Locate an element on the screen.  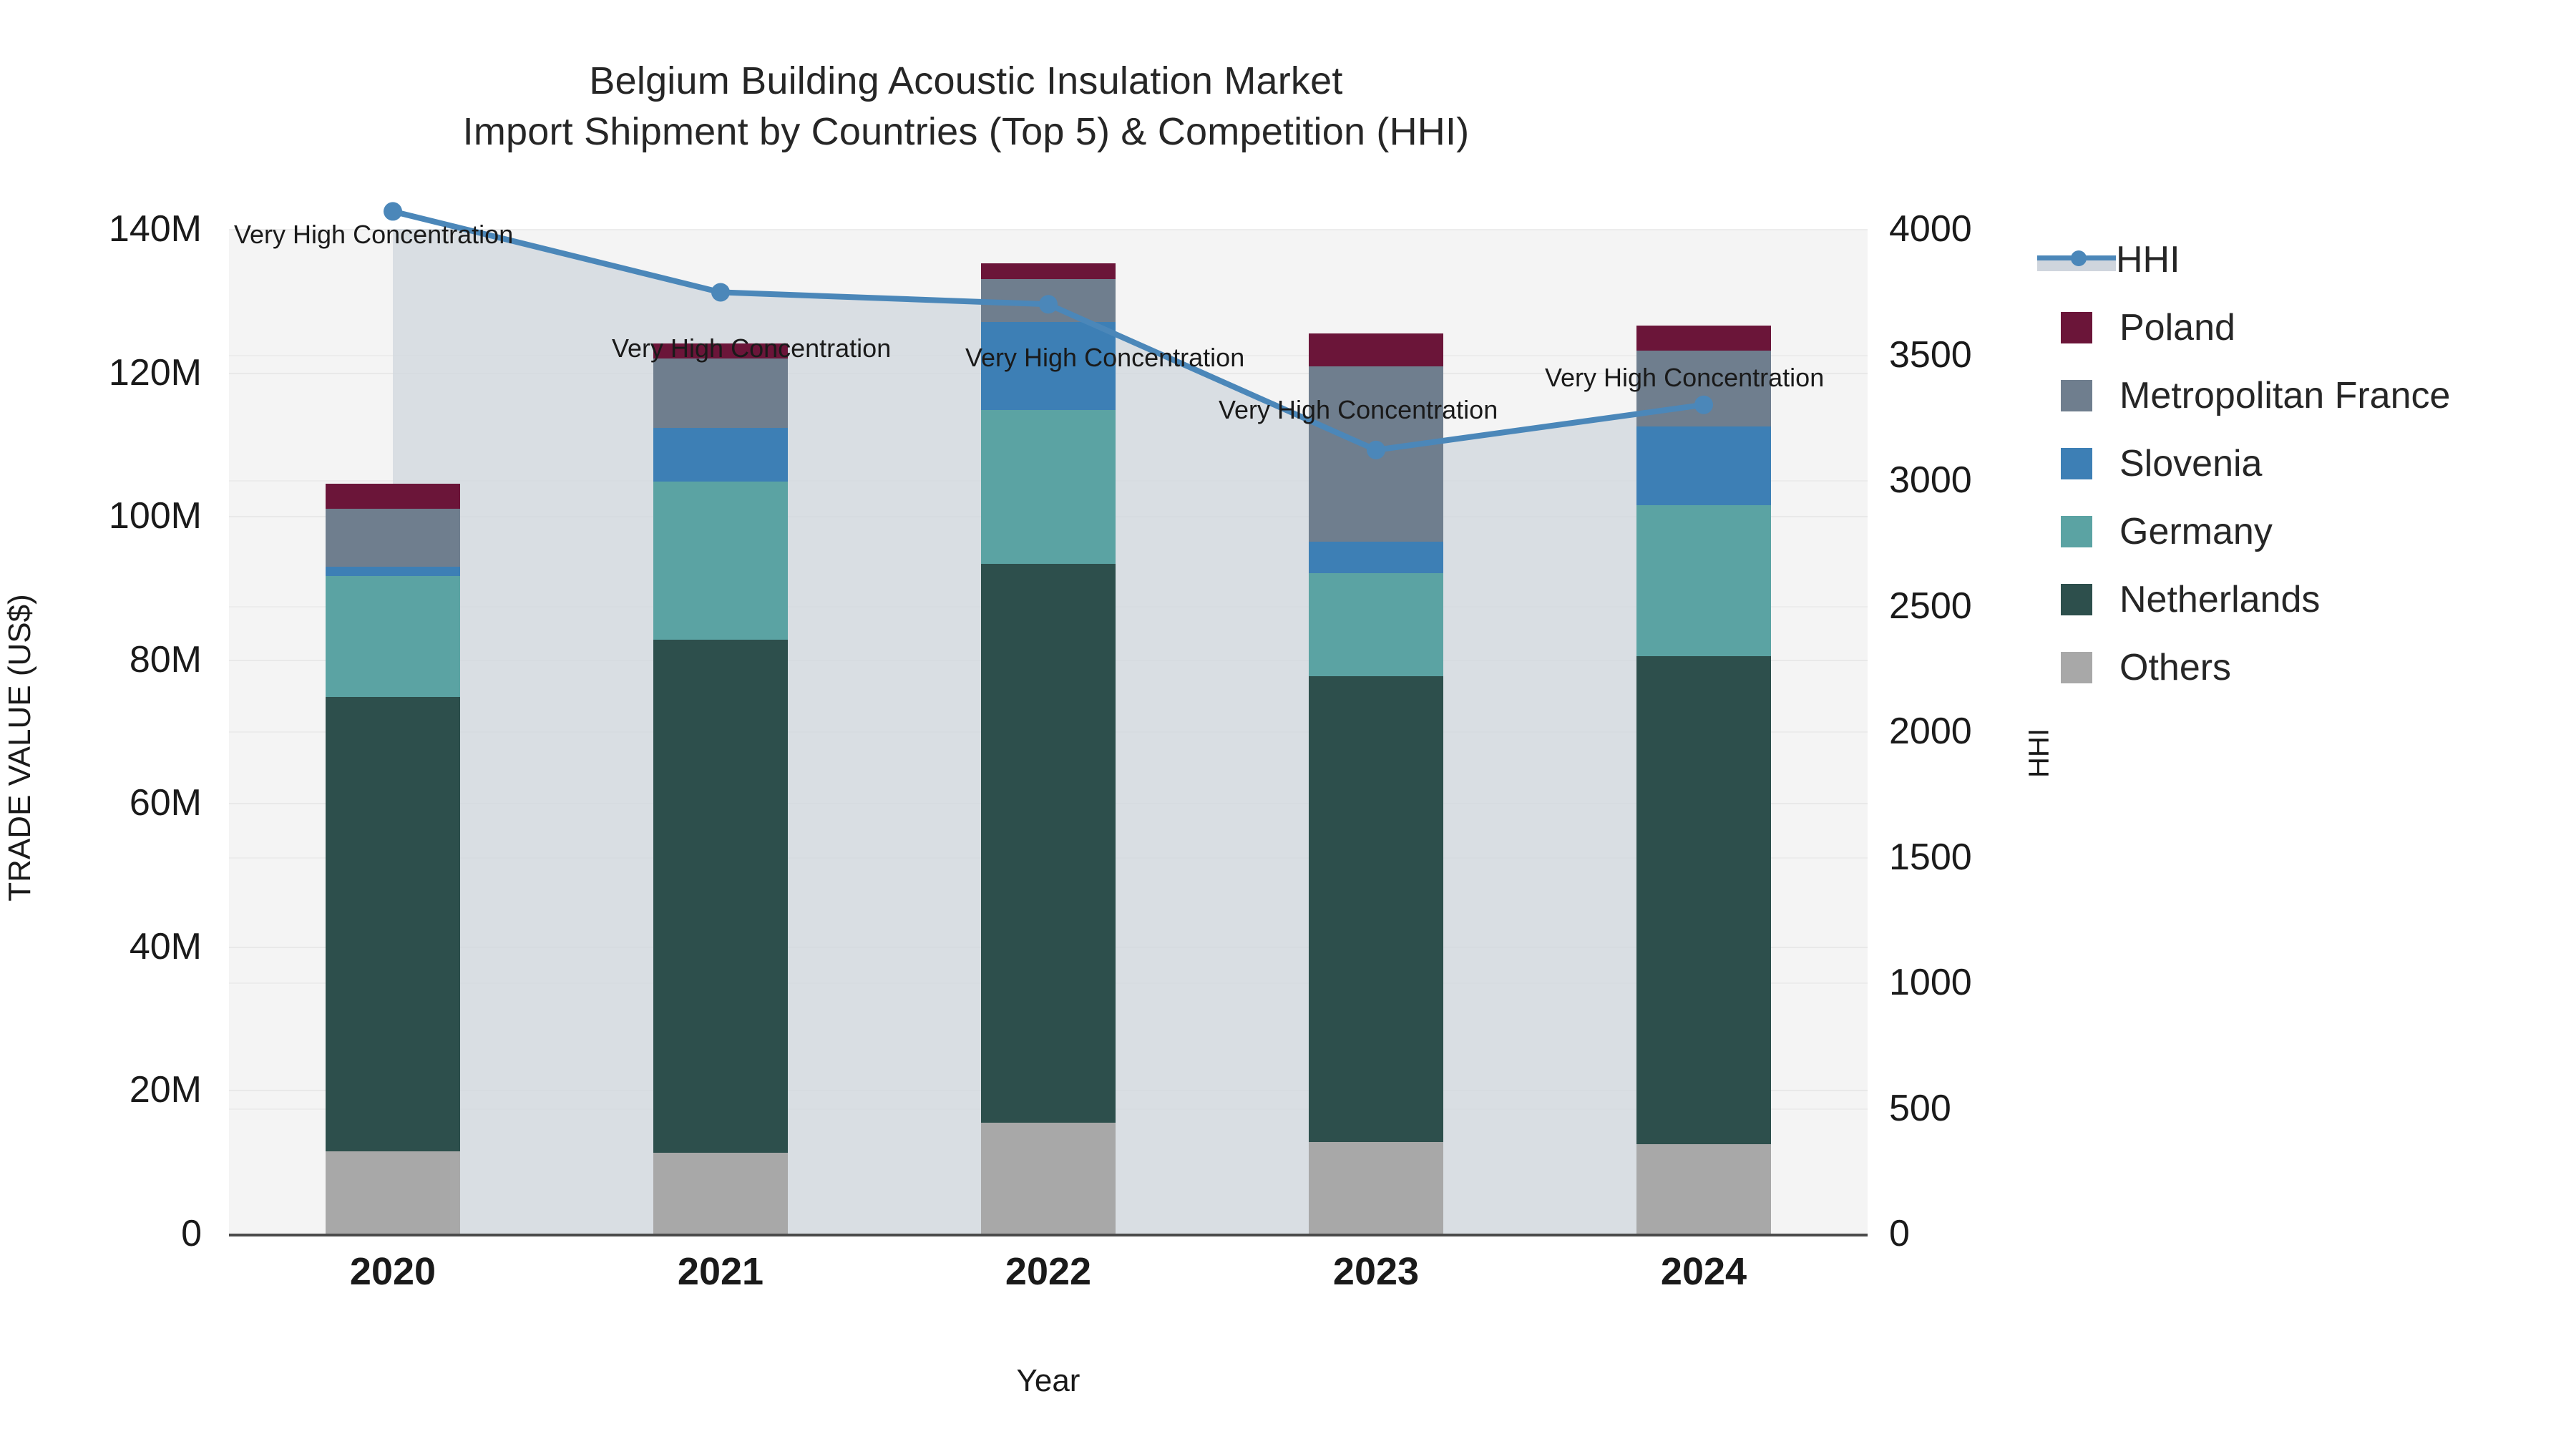
x-axis-tick: 2021 is located at coordinates (720, 1271).